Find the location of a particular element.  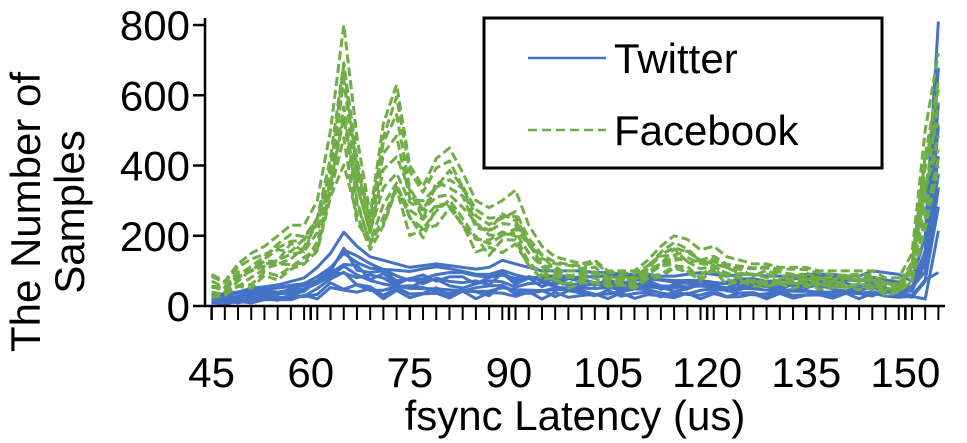

x-tick-label: 150 is located at coordinates (905, 372).